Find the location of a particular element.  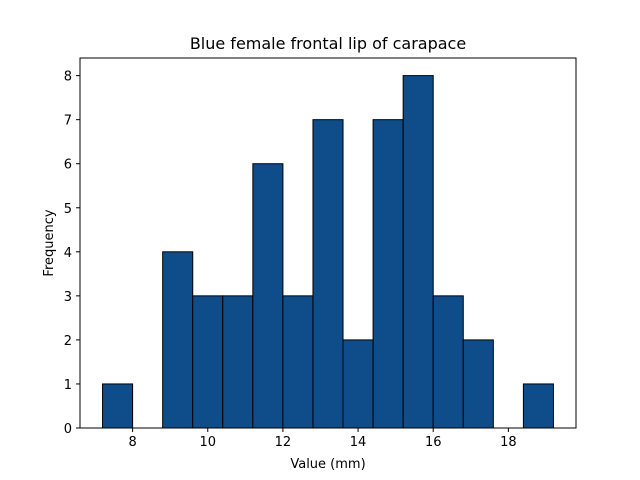

x-tick-label: 12 is located at coordinates (283, 442).